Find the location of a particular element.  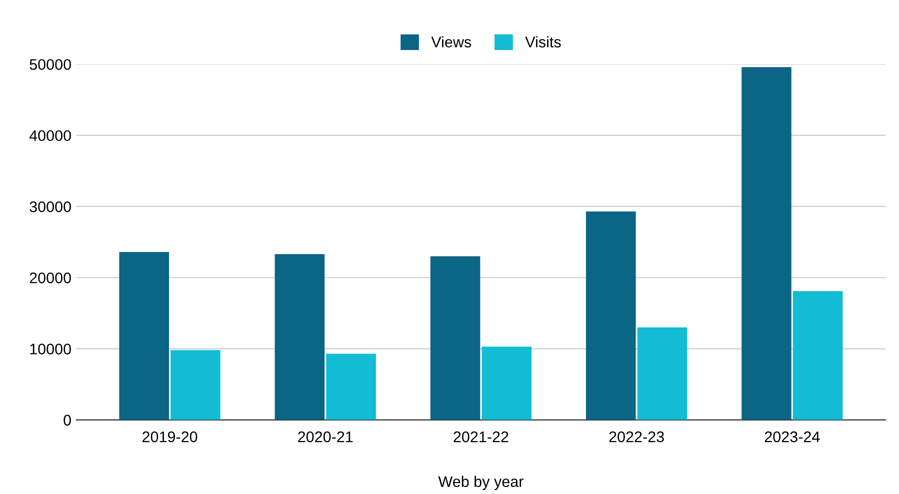

x-tick-label: 2020-21 is located at coordinates (325, 436).